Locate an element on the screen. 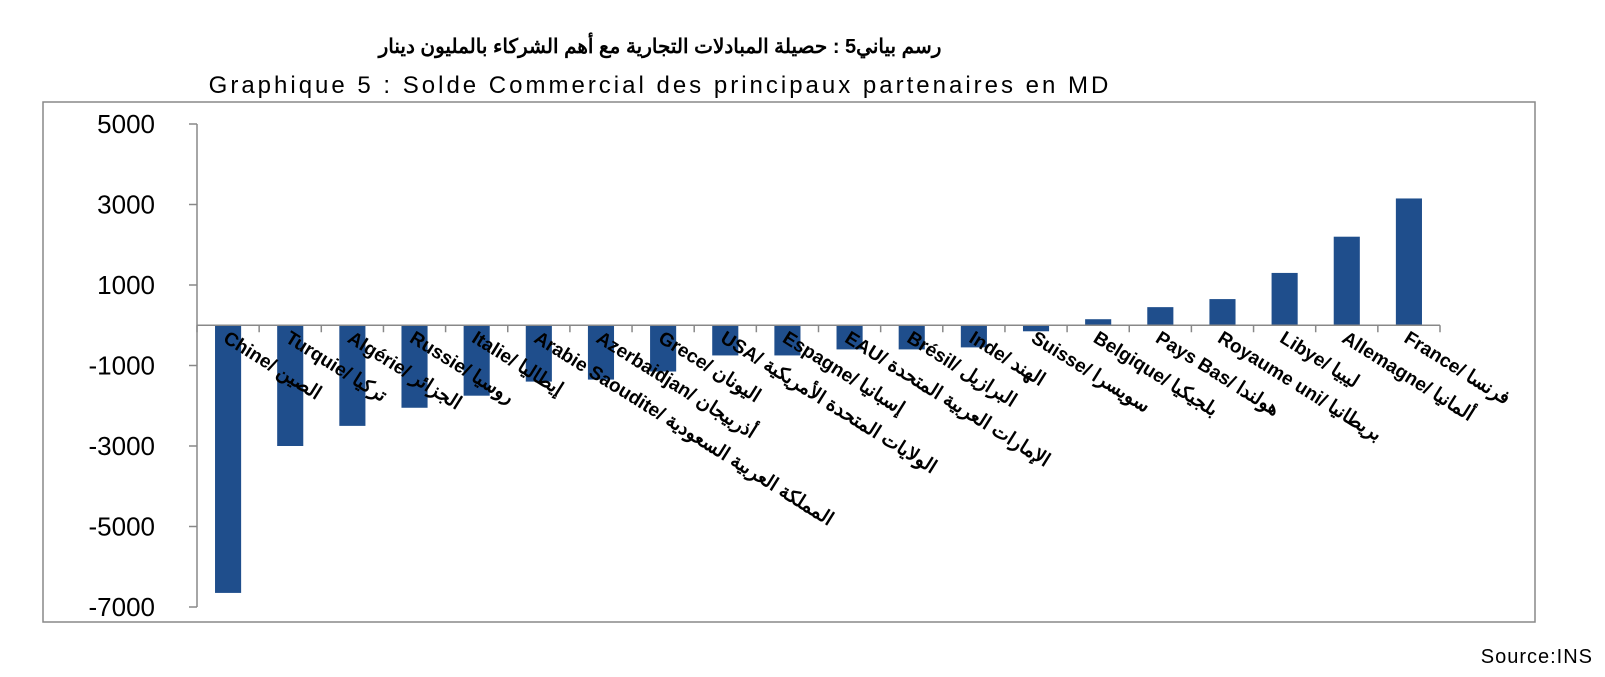 The width and height of the screenshot is (1605, 677). y-tick-label: -1000 is located at coordinates (122, 366).